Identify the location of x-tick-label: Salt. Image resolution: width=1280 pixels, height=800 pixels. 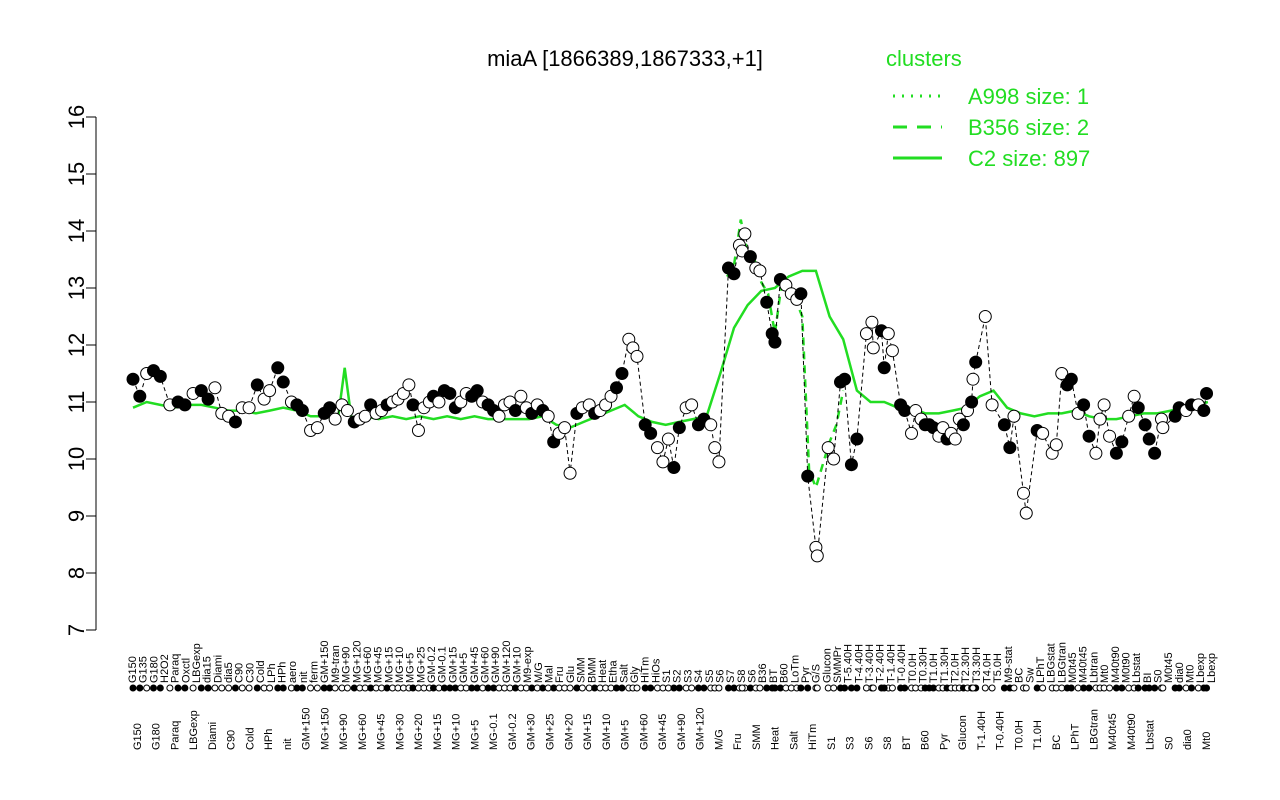
(794, 740).